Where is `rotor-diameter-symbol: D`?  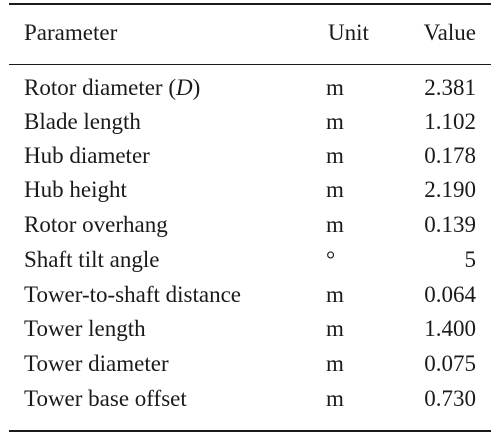 rotor-diameter-symbol: D is located at coordinates (184, 87).